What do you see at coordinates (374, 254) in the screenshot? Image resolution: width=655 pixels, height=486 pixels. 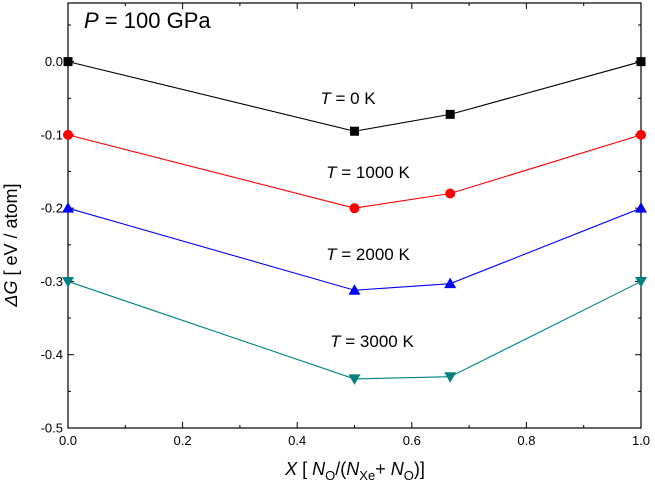 I see `series-label-2-rest: = 2000 K` at bounding box center [374, 254].